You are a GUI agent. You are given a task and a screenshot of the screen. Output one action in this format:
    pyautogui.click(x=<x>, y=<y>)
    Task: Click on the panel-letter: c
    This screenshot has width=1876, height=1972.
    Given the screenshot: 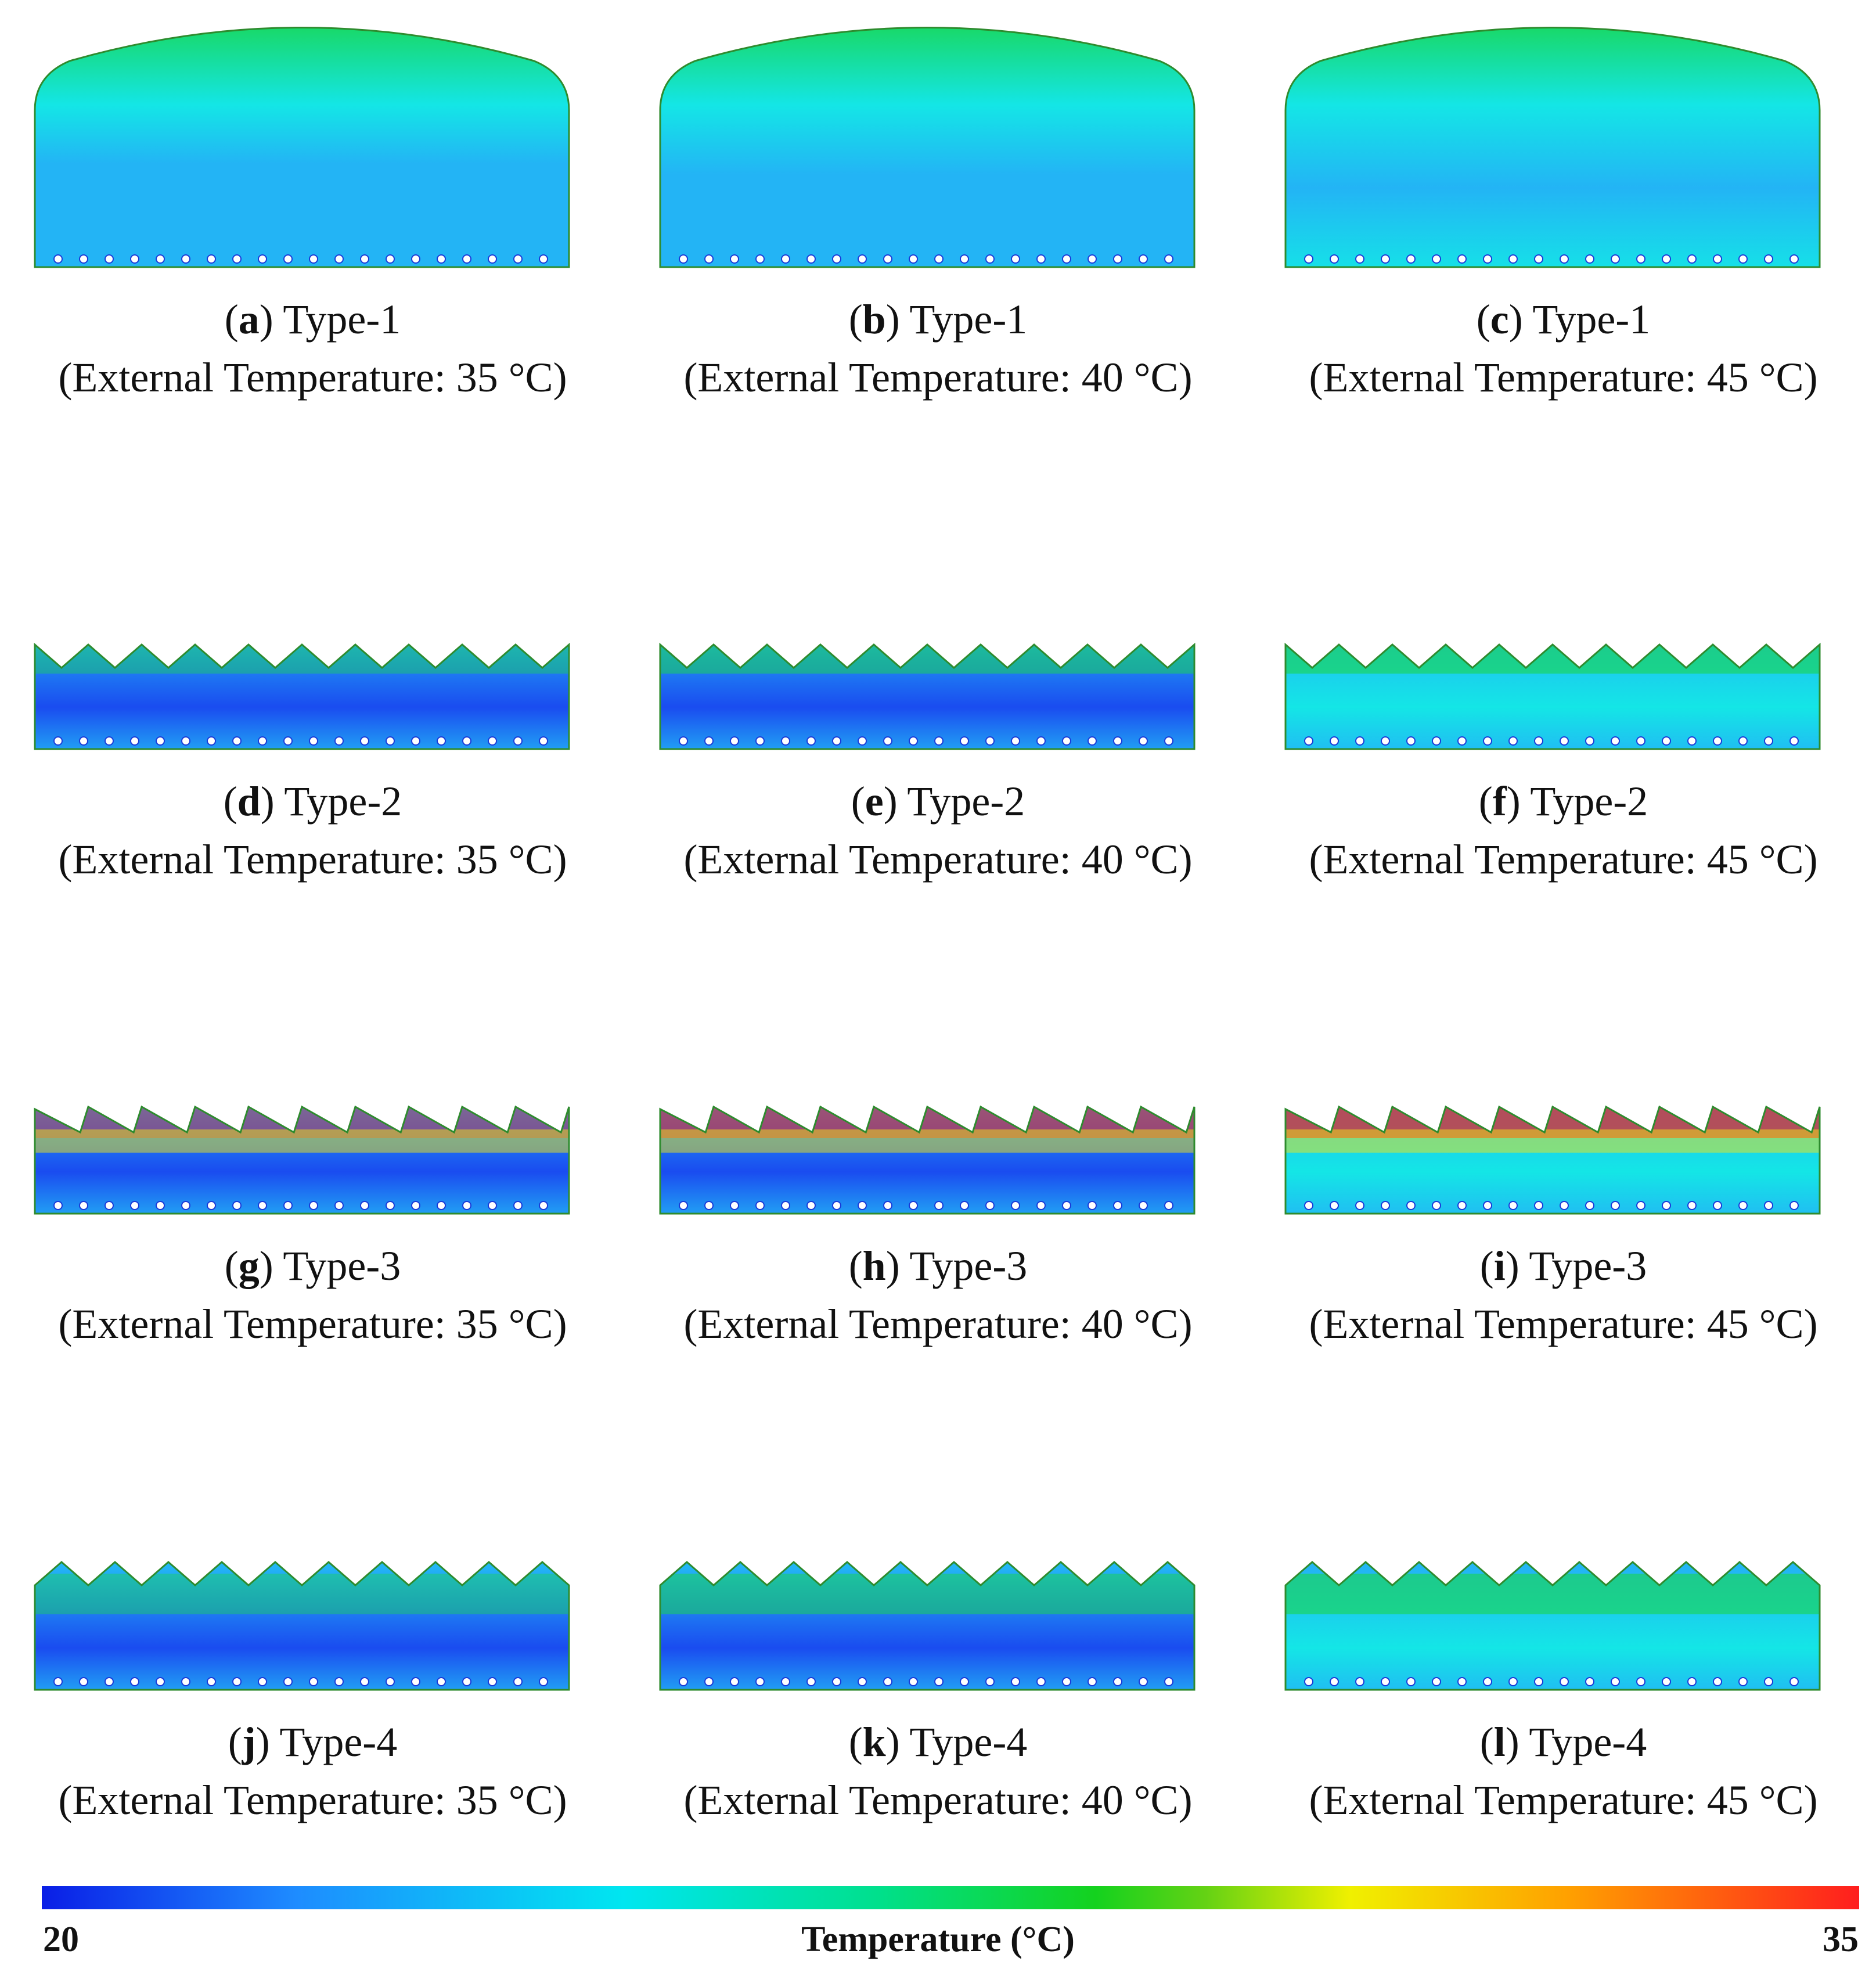 What is the action you would take?
    pyautogui.click(x=1499, y=319)
    